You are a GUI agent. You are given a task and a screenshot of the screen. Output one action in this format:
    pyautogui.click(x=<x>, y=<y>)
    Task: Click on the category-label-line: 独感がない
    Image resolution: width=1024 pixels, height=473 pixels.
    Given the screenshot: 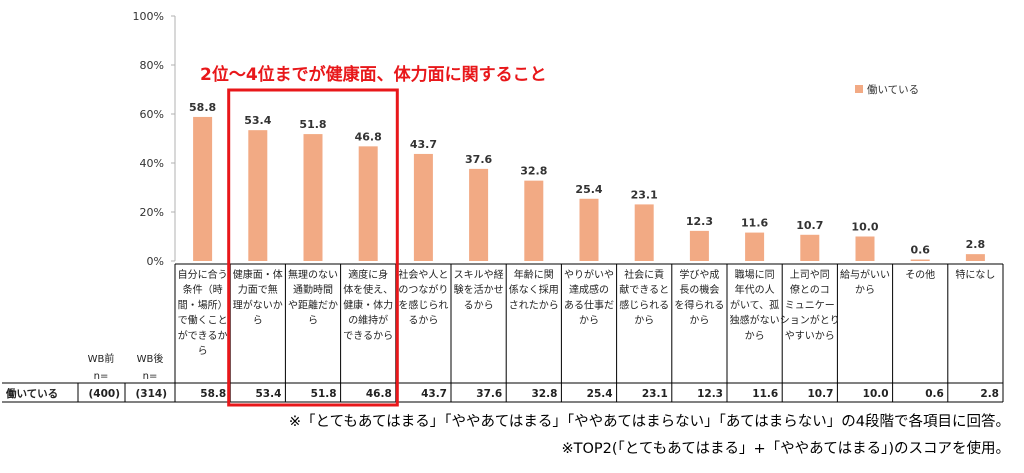 What is the action you would take?
    pyautogui.click(x=755, y=320)
    